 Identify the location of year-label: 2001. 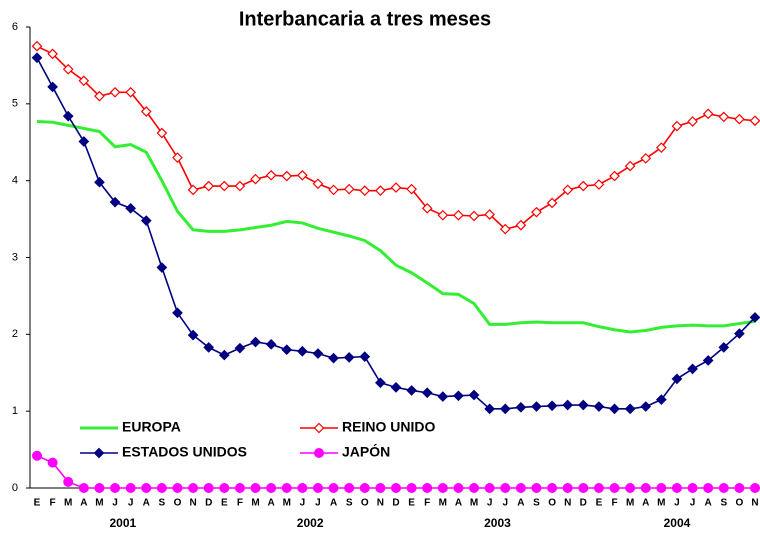
(122, 523).